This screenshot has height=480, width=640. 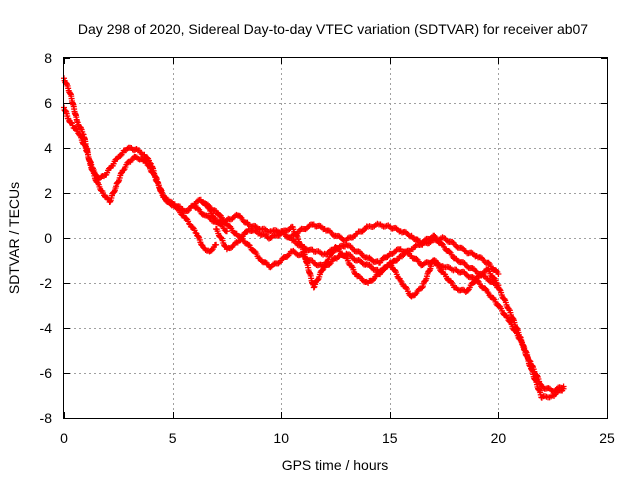 I want to click on y-tick-label: -6, so click(x=46, y=373).